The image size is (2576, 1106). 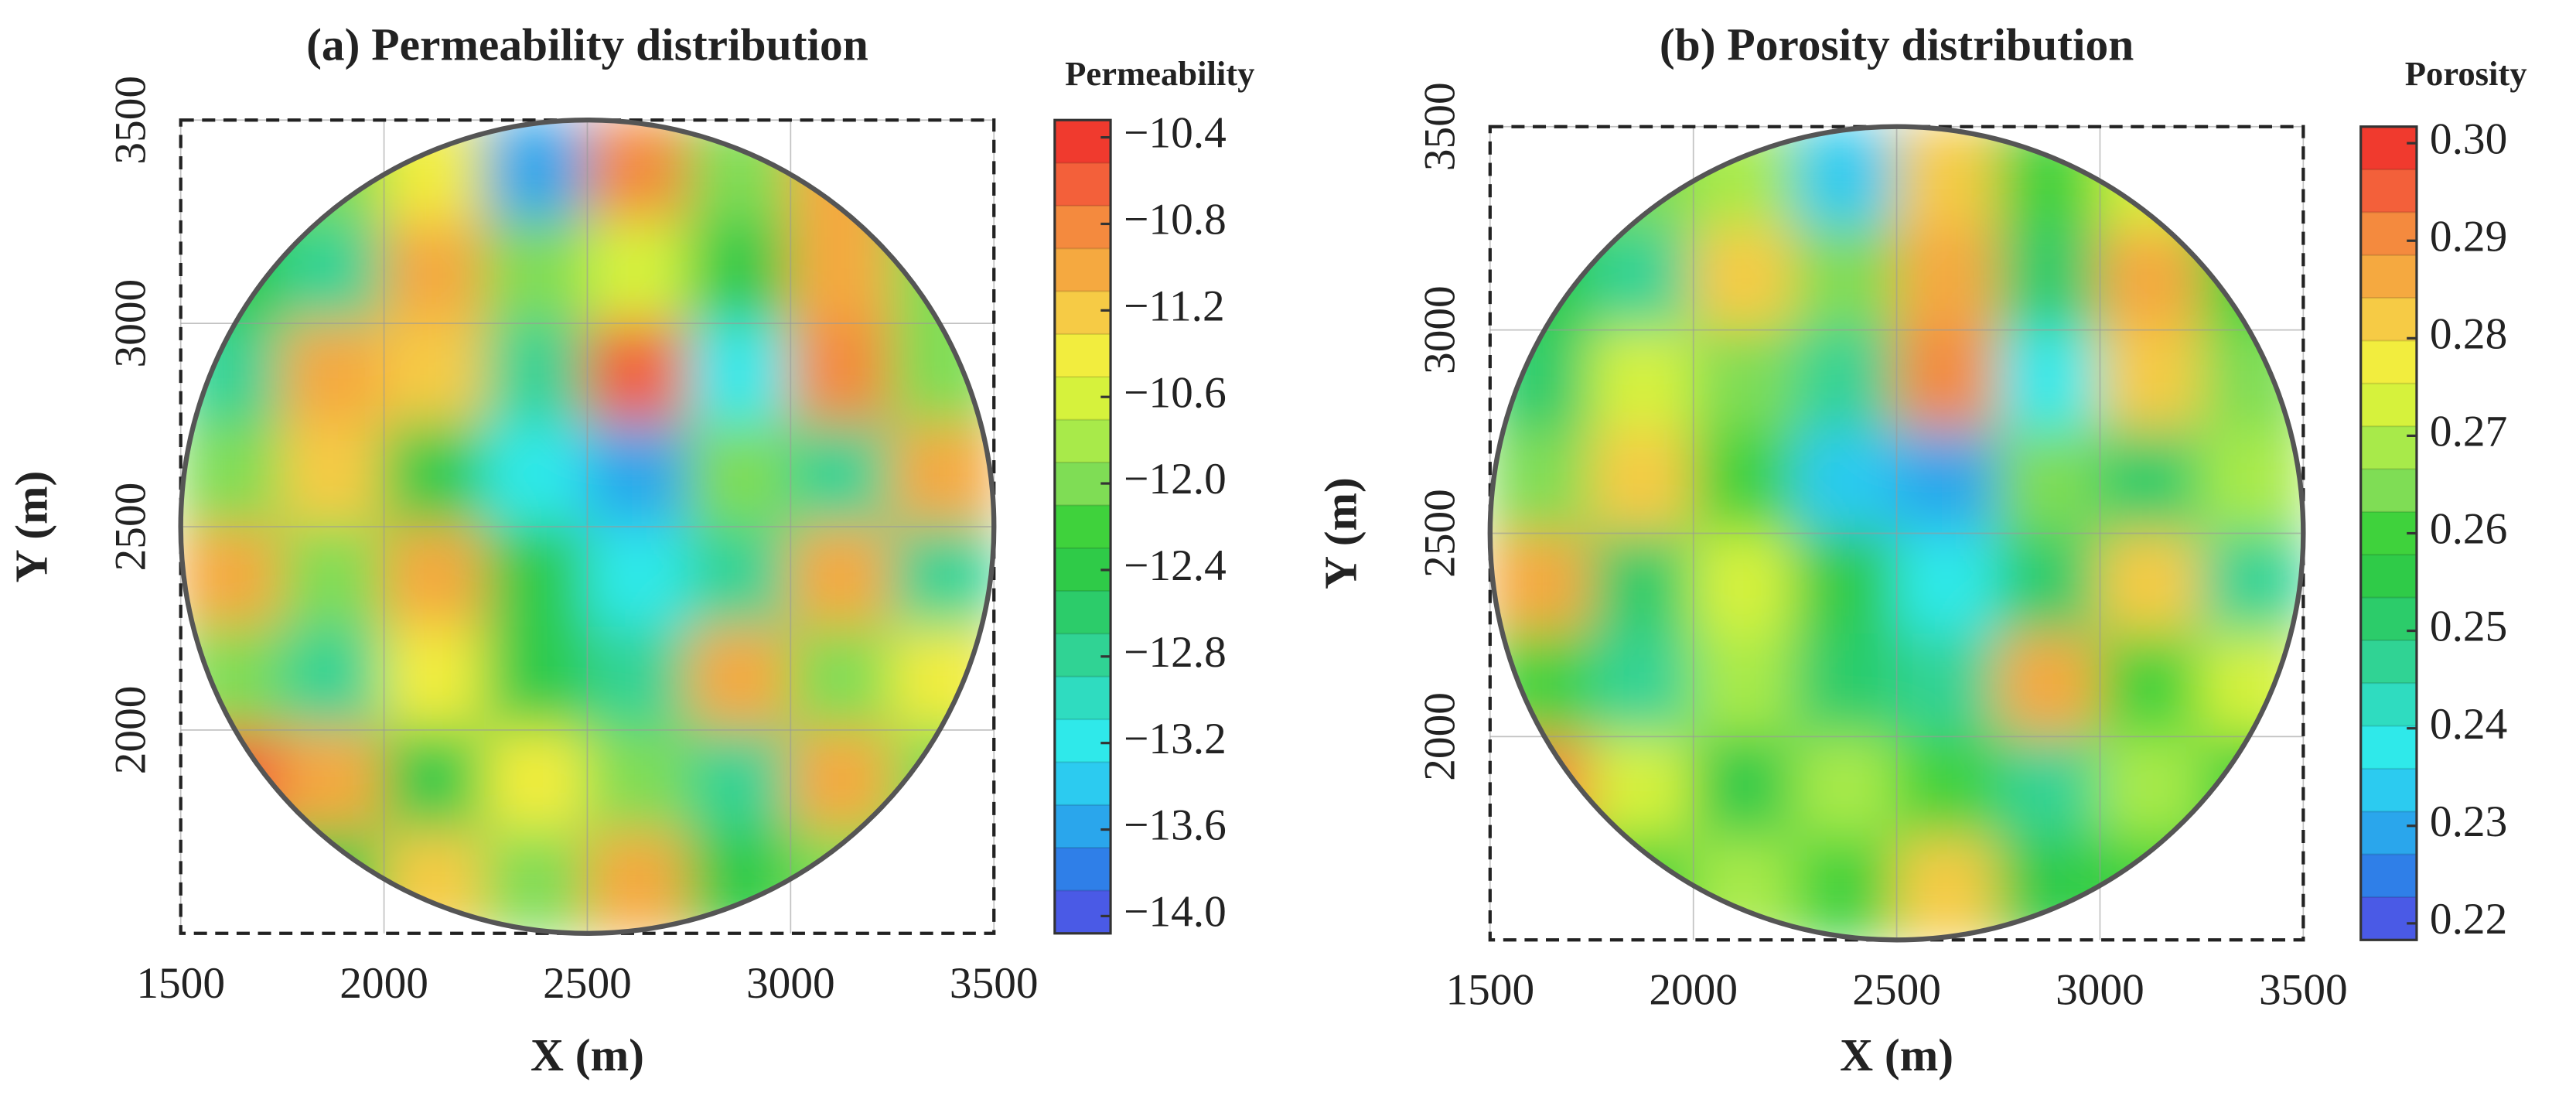 What do you see at coordinates (2469, 529) in the screenshot?
I see `colorbar-tick-label: 0.26` at bounding box center [2469, 529].